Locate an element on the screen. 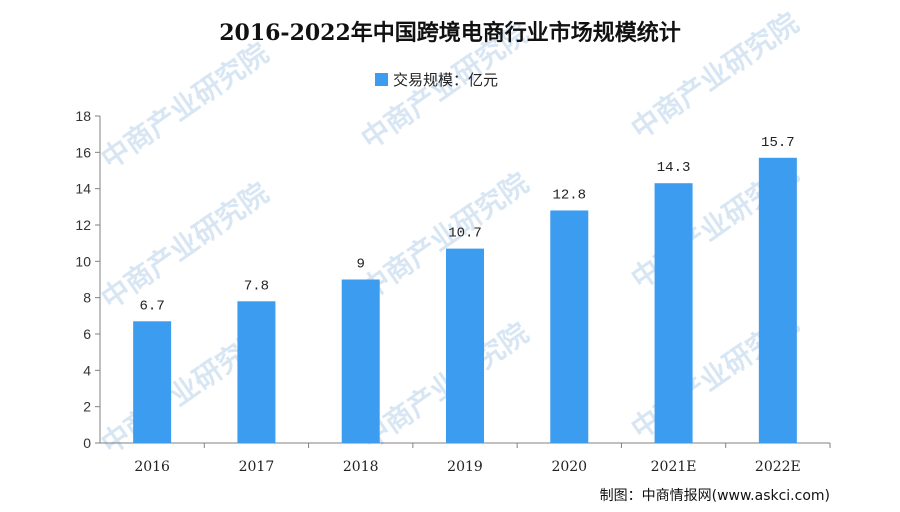  y-tick-label: 12 is located at coordinates (83, 225).